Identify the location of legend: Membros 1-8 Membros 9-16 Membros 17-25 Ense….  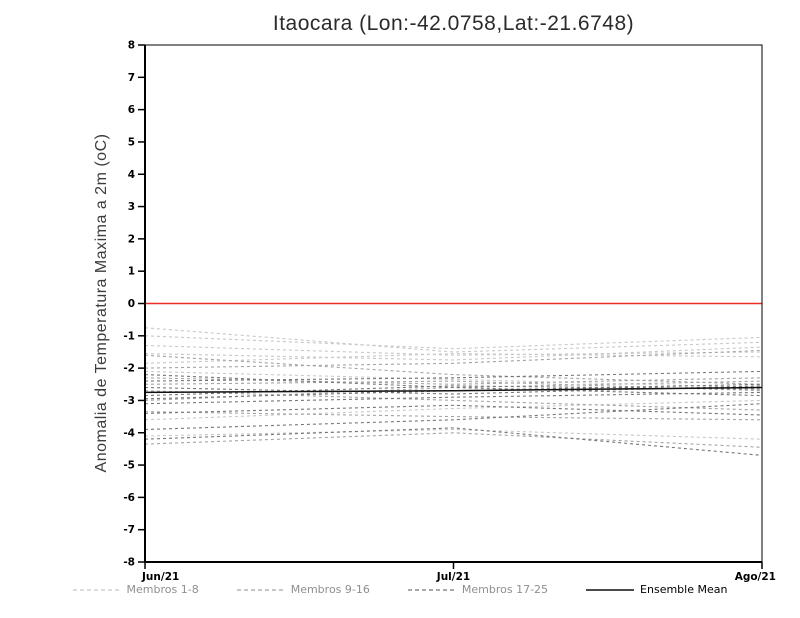
(400, 589).